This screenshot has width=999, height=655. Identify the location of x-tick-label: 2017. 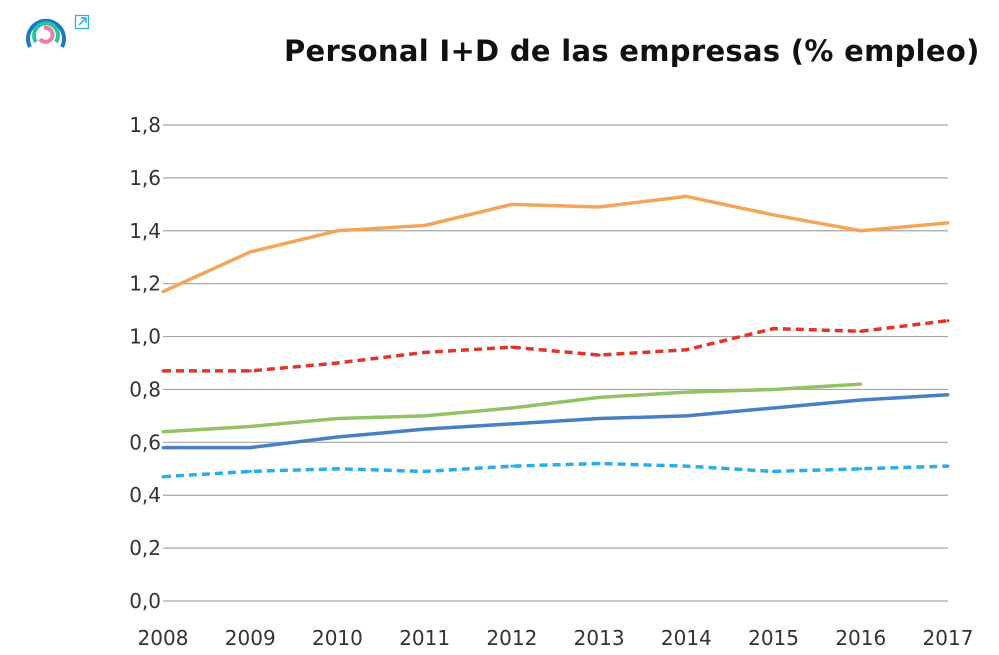
(948, 638).